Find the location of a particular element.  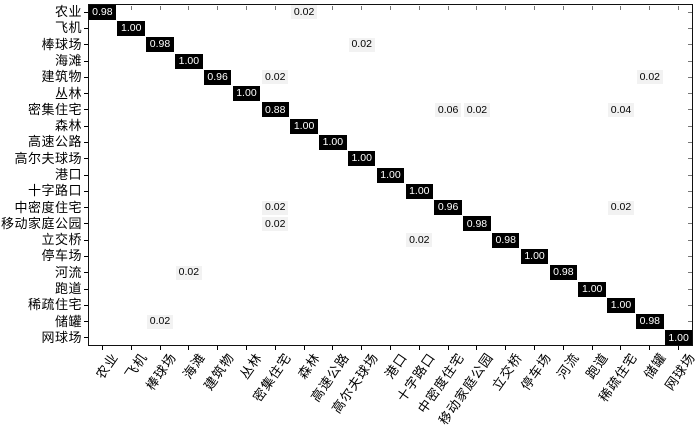

y-axis-label: 飞机 is located at coordinates (68, 28).